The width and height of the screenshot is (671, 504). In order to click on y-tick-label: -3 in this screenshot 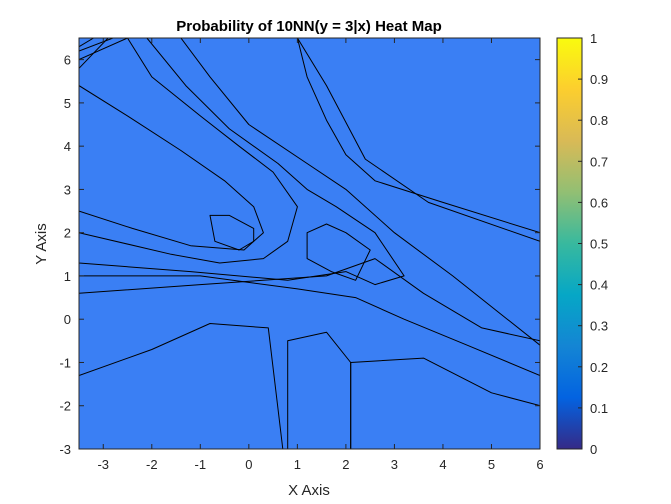, I will do `click(65, 449)`.